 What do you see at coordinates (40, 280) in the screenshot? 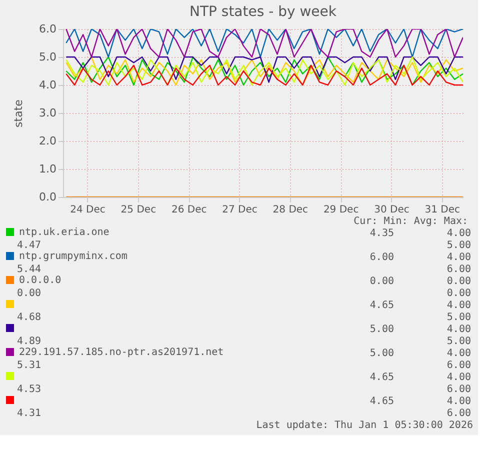
I see `legend-label: 0.0.0.0` at bounding box center [40, 280].